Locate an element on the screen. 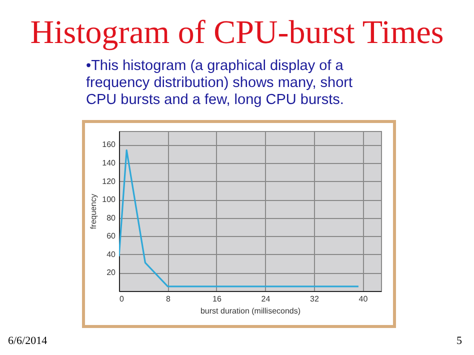 The height and width of the screenshot is (355, 474). y-axis-title: frequency is located at coordinates (93, 212).